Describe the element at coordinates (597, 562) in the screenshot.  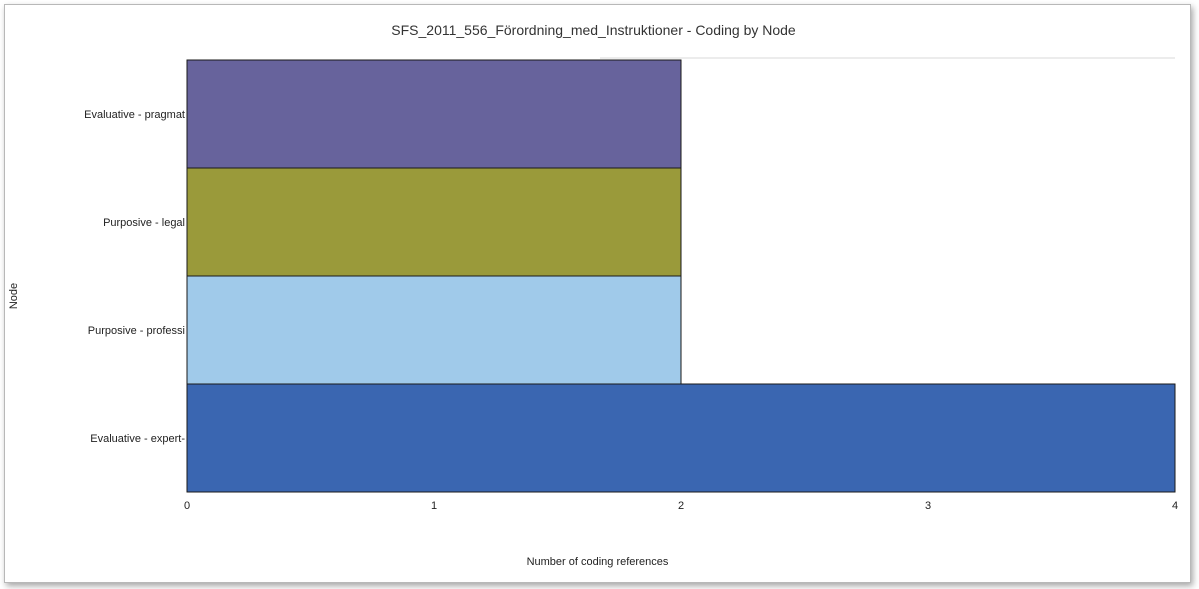
I see `x-axis-title: Number of coding references` at that location.